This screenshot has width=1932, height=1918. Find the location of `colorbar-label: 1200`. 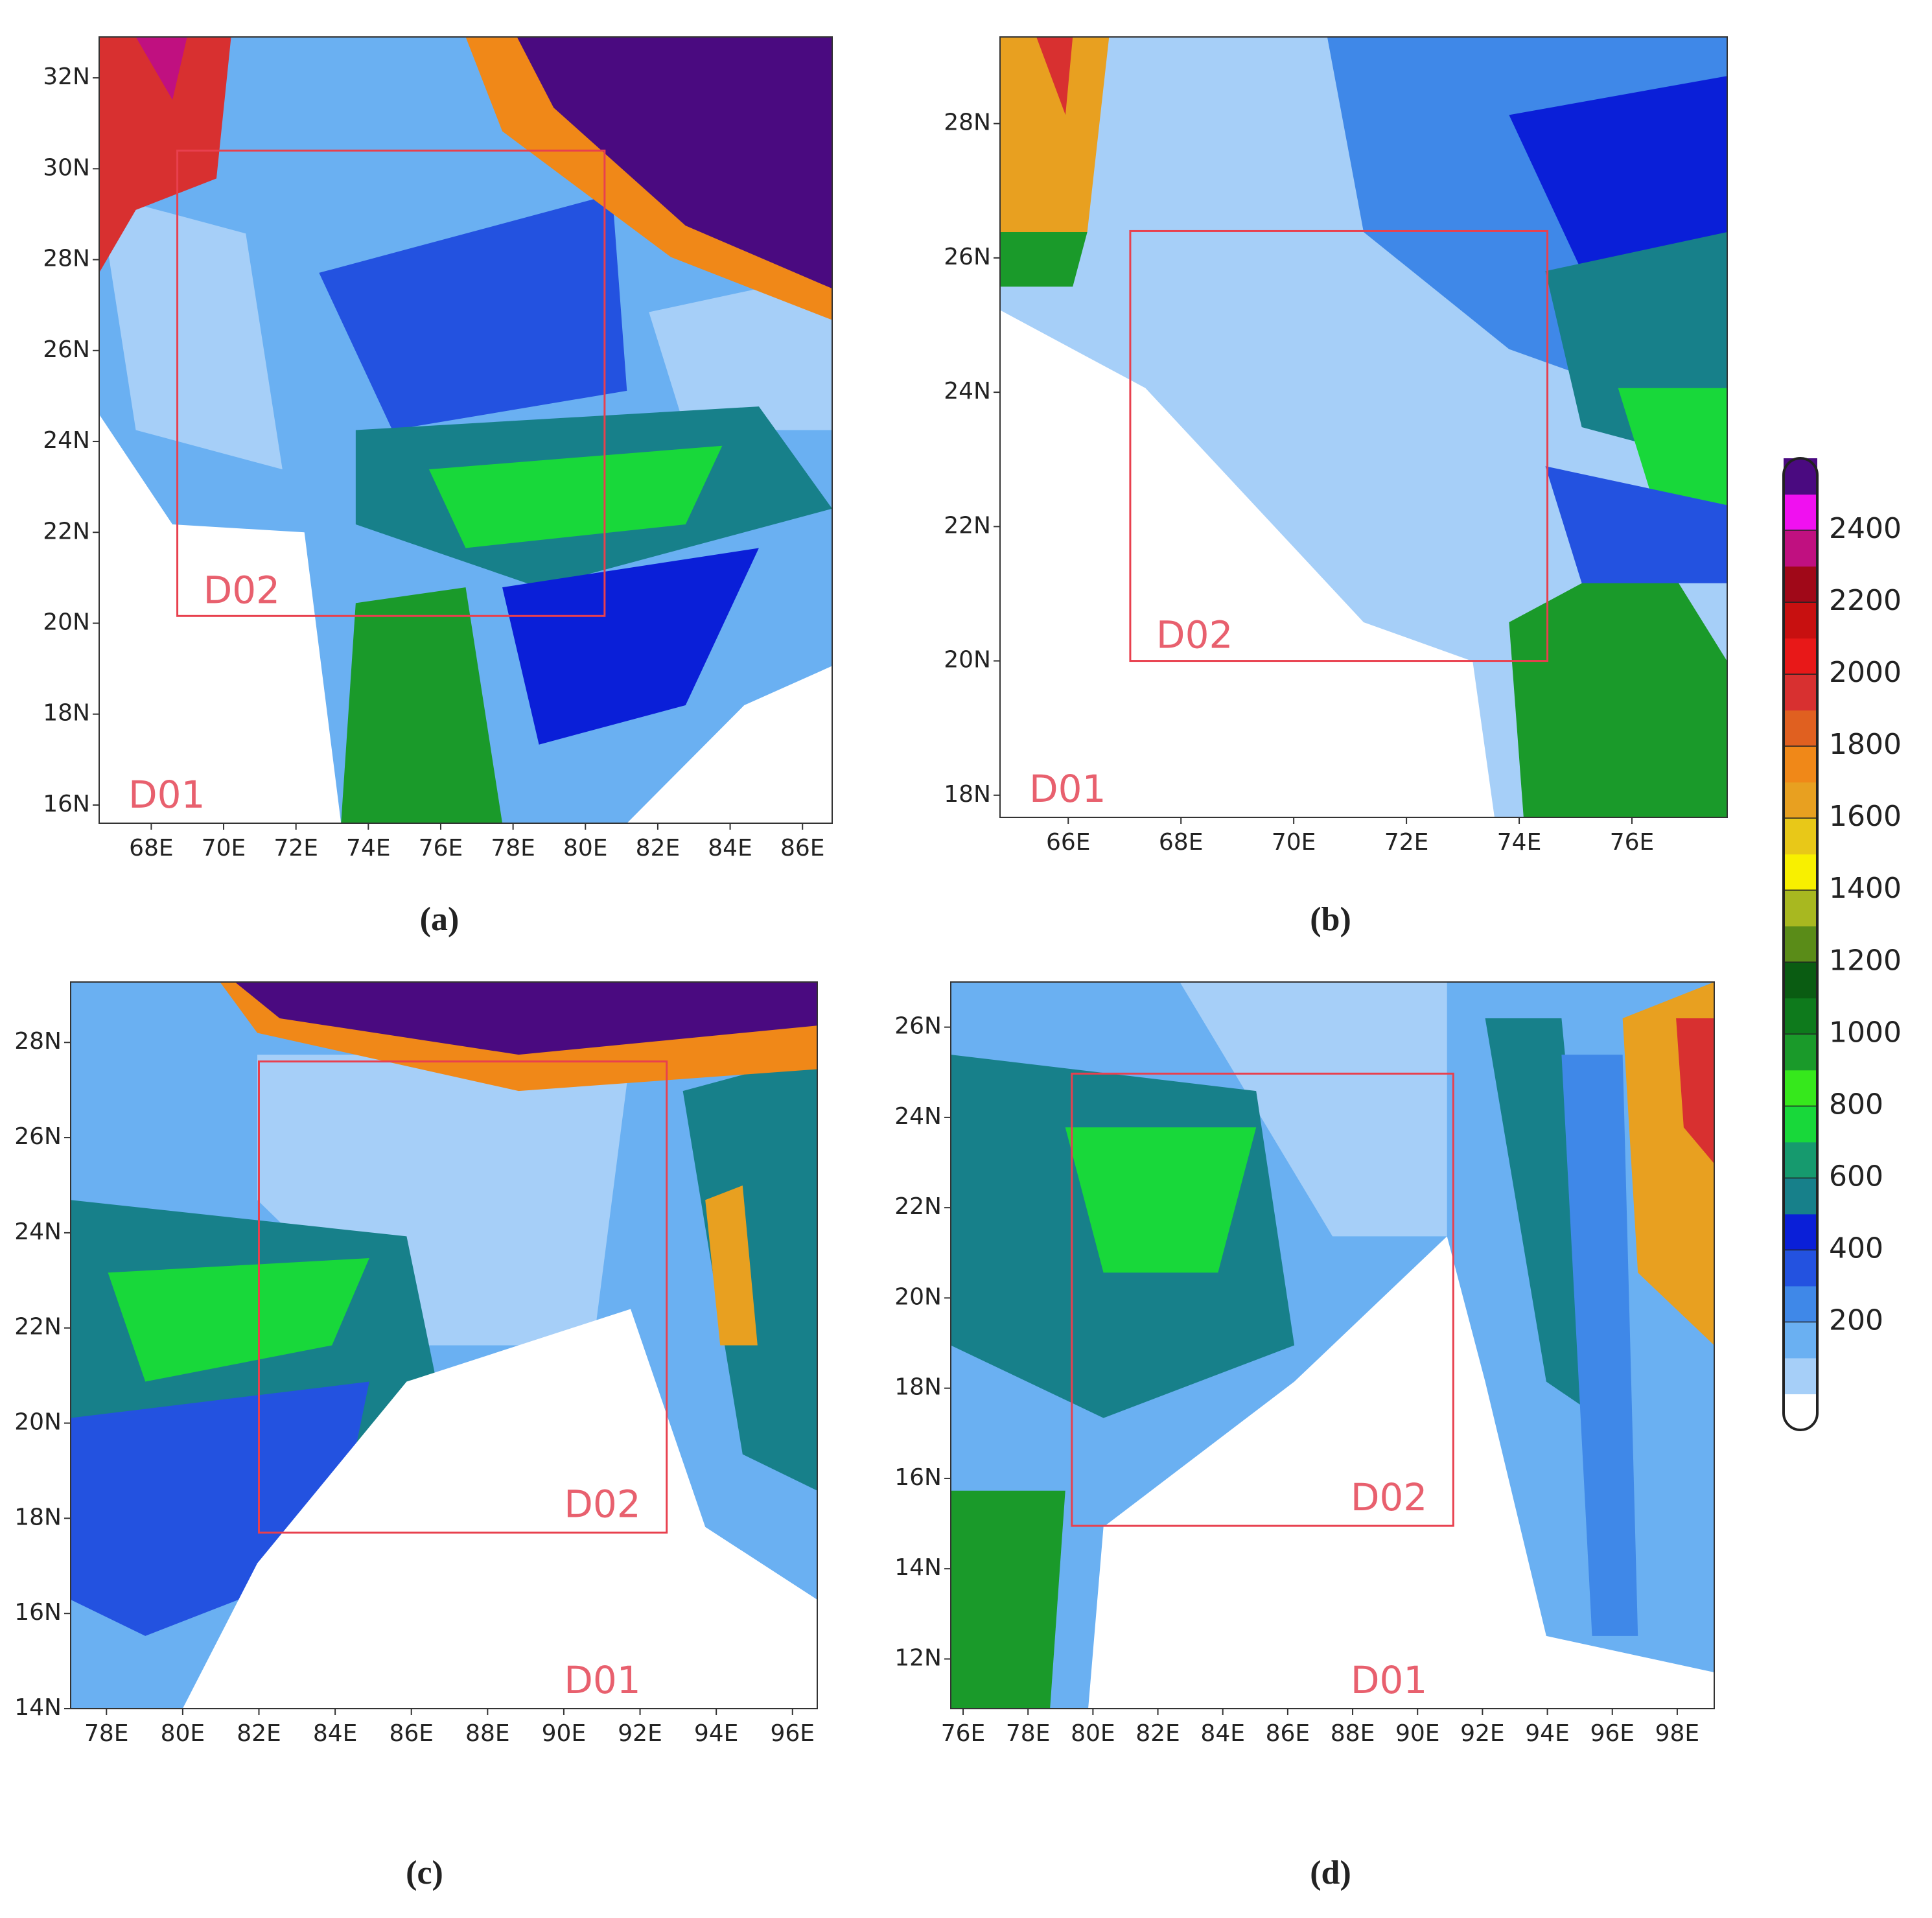

colorbar-label: 1200 is located at coordinates (1865, 960).